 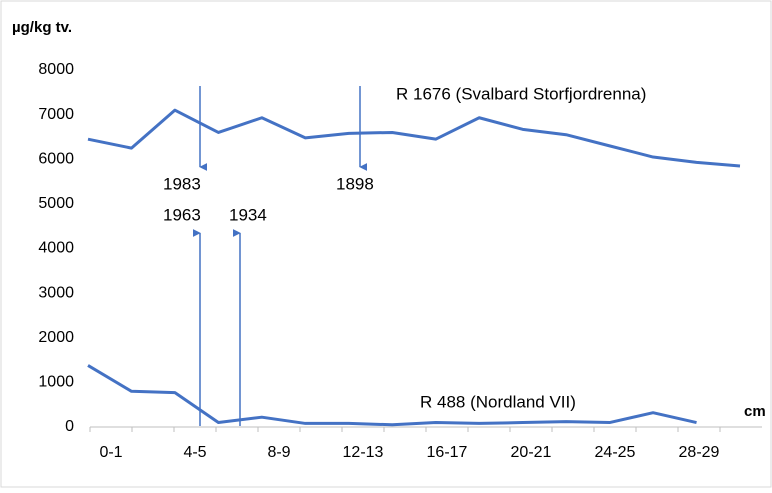 What do you see at coordinates (69, 426) in the screenshot?
I see `y-tick-label: 0` at bounding box center [69, 426].